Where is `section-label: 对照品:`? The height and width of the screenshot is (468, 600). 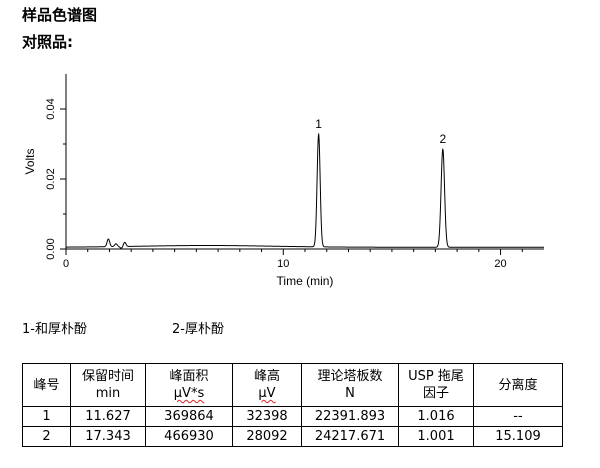
section-label: 对照品: is located at coordinates (47, 42).